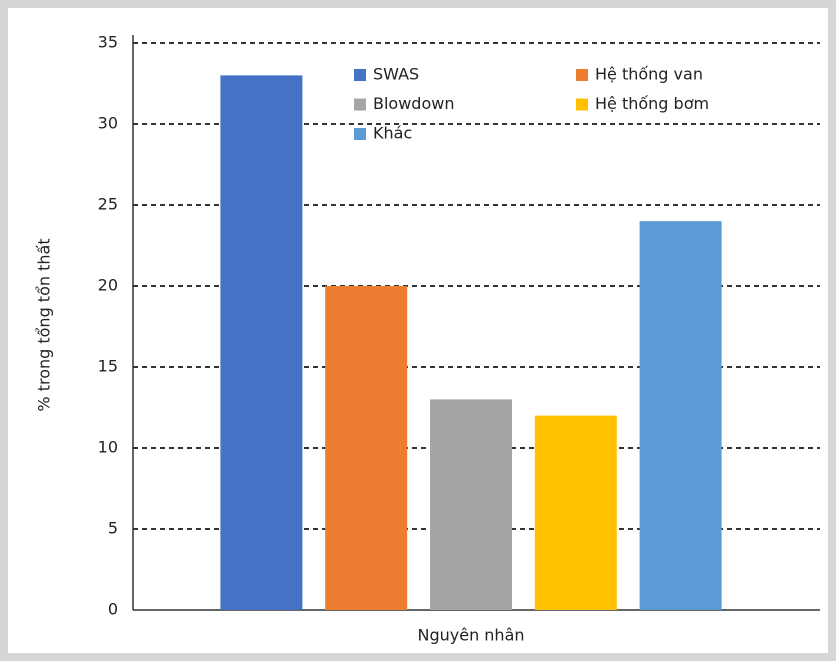 The width and height of the screenshot is (836, 661). I want to click on legend-label: Blowdown, so click(413, 103).